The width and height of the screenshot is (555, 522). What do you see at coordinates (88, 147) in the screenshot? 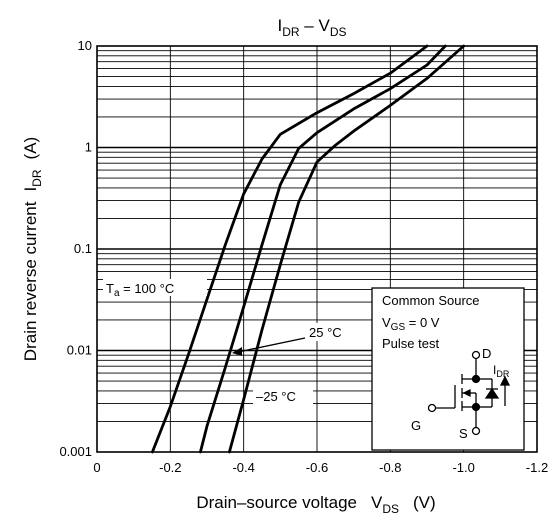
I see `y-tick-label: 1` at bounding box center [88, 147].